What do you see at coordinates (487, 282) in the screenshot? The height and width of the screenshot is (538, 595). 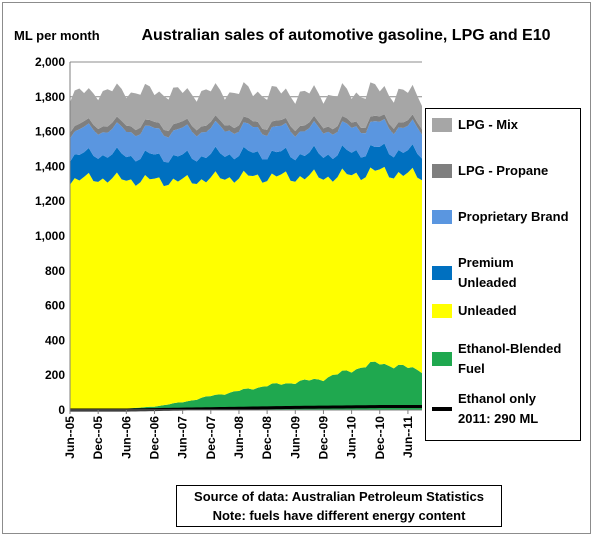 I see `legend-label-premium-line2: Unleaded` at bounding box center [487, 282].